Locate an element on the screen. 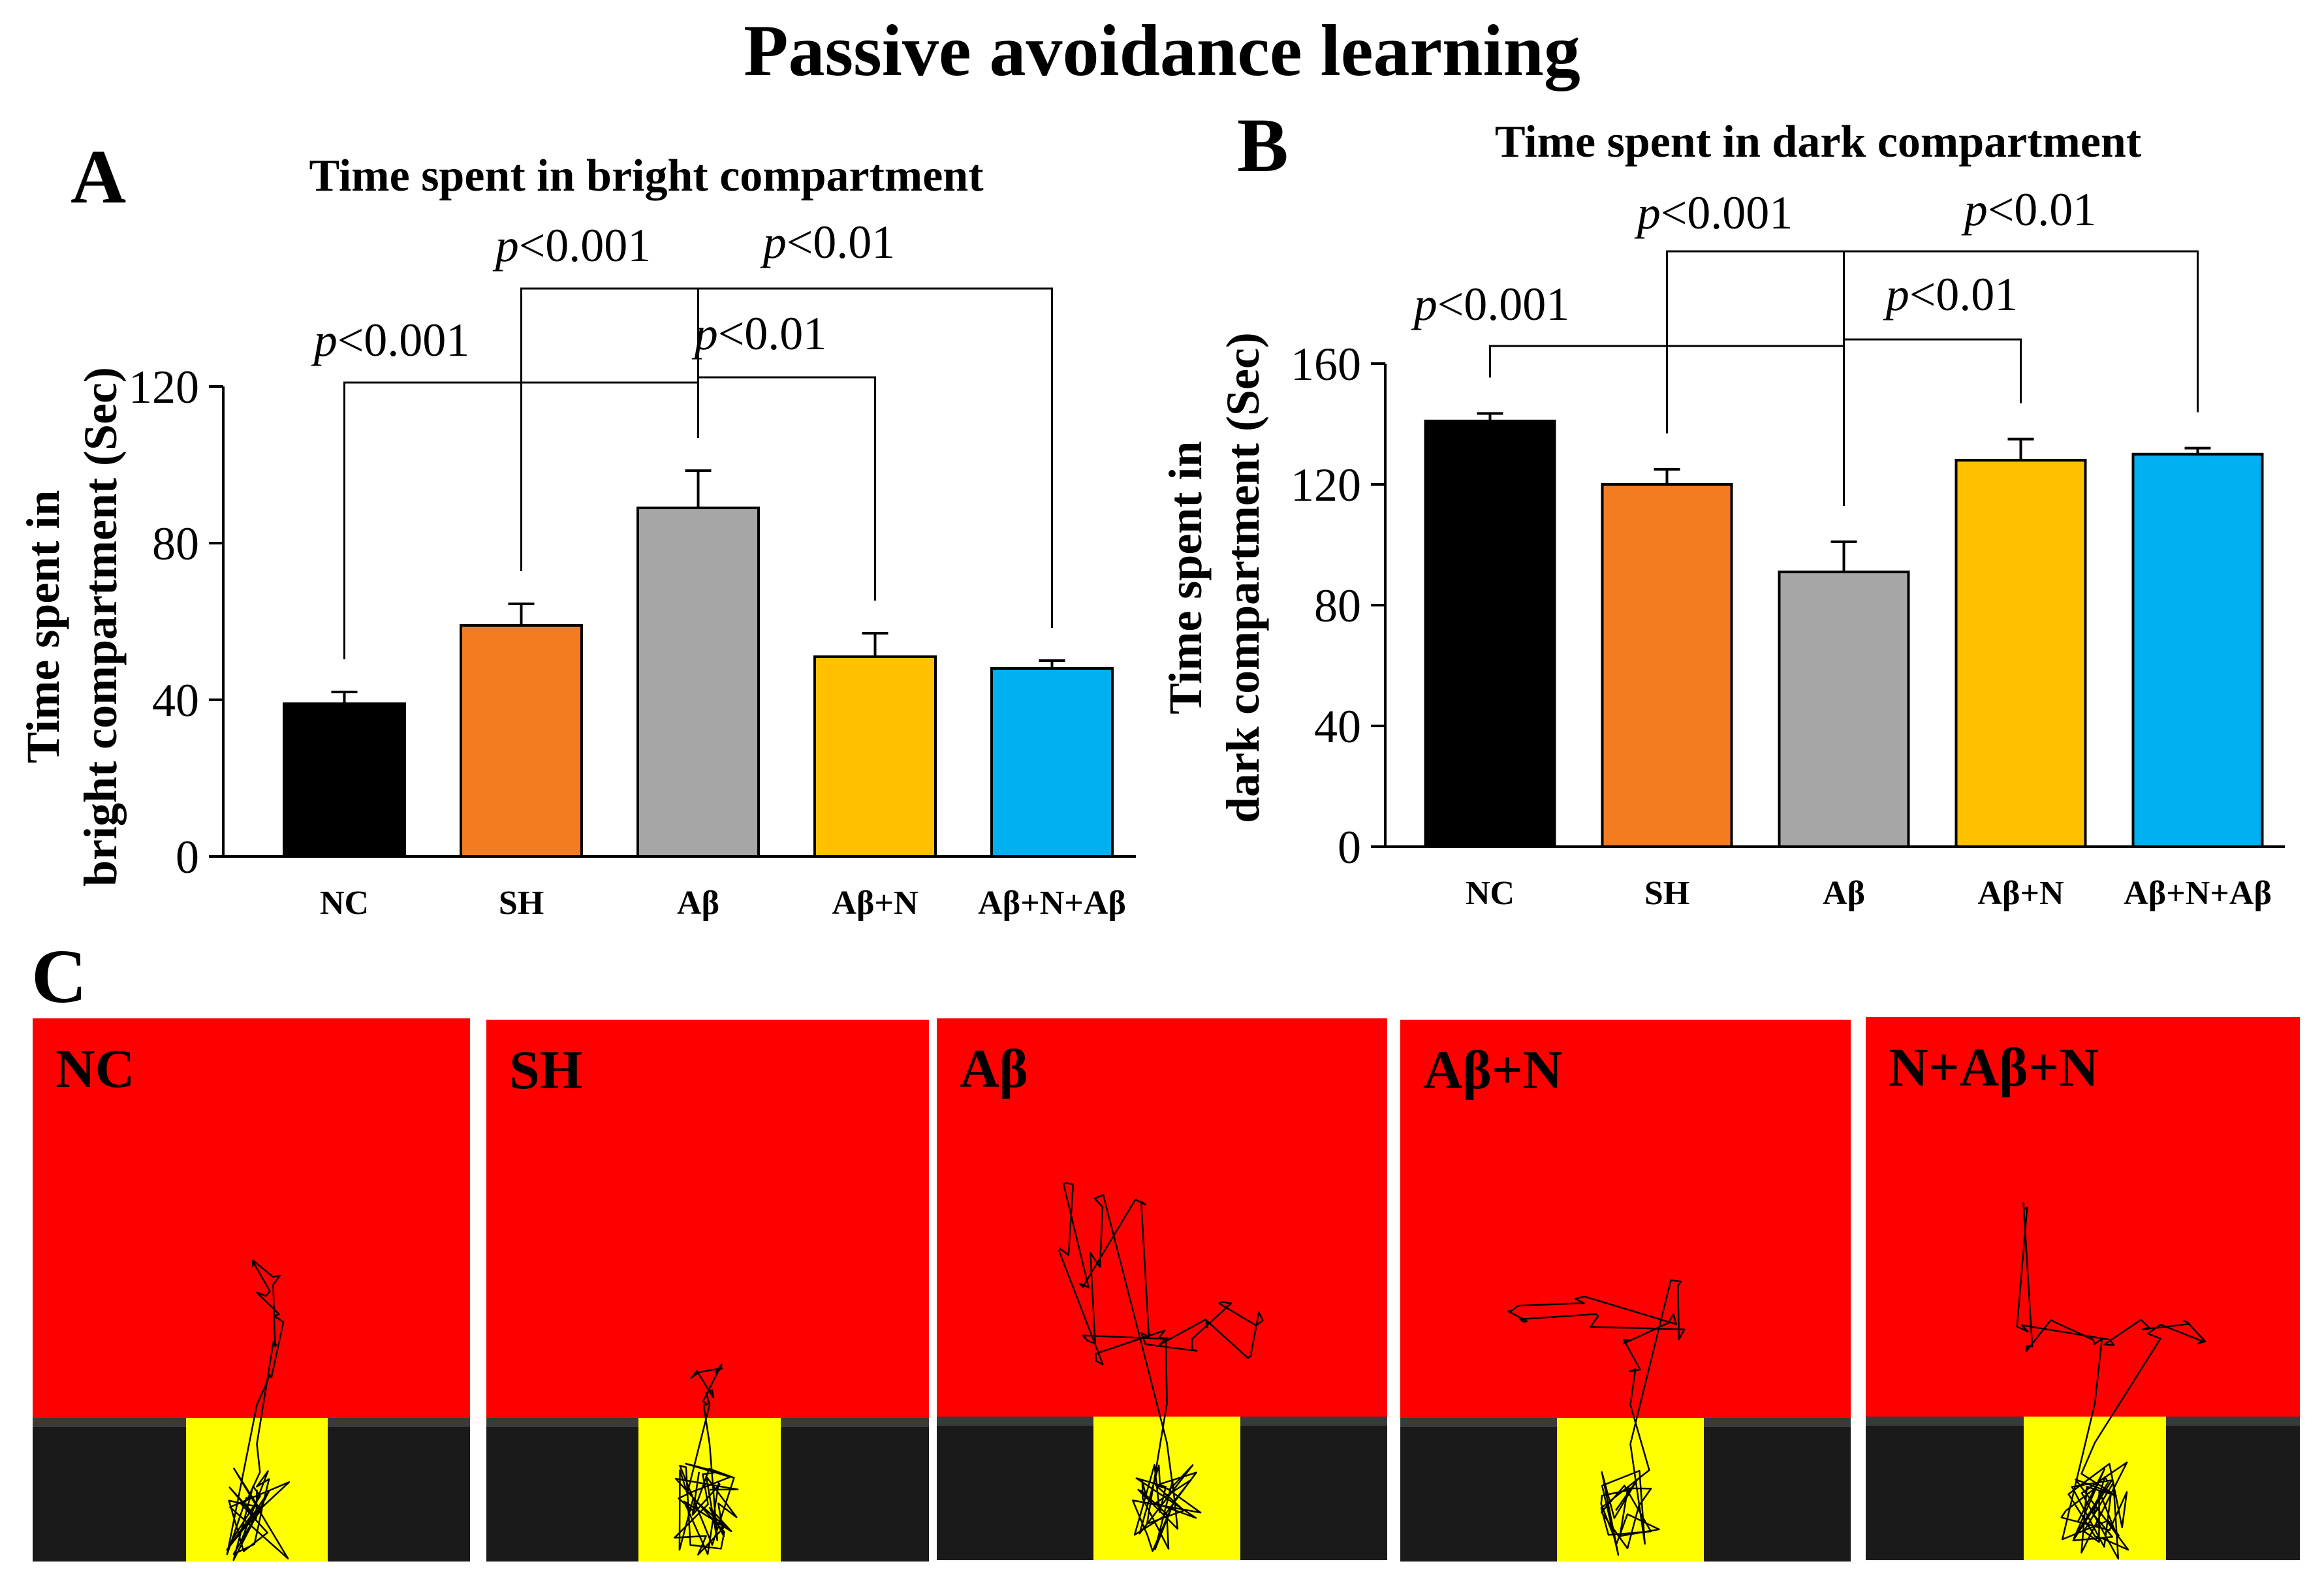 The image size is (2324, 1585). track-panel-3: Aβ+N is located at coordinates (1625, 1290).